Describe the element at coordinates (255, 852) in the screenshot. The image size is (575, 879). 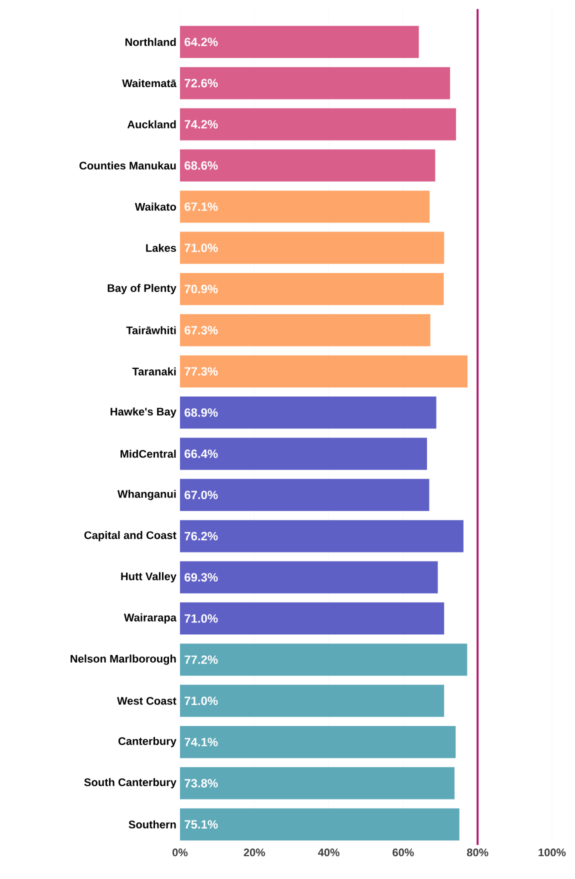
I see `x-tick-label: 20%` at that location.